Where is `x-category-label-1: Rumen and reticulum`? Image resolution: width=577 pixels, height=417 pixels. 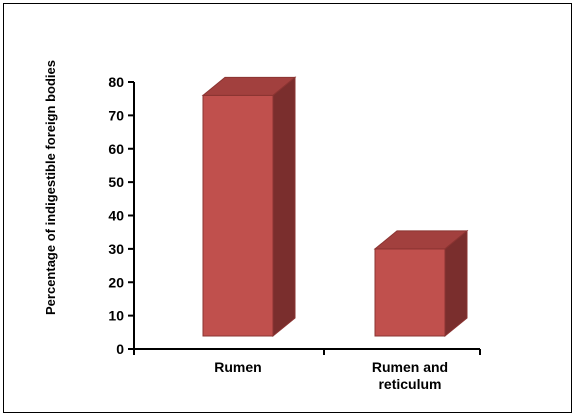 x-category-label-1: Rumen and reticulum is located at coordinates (410, 375).